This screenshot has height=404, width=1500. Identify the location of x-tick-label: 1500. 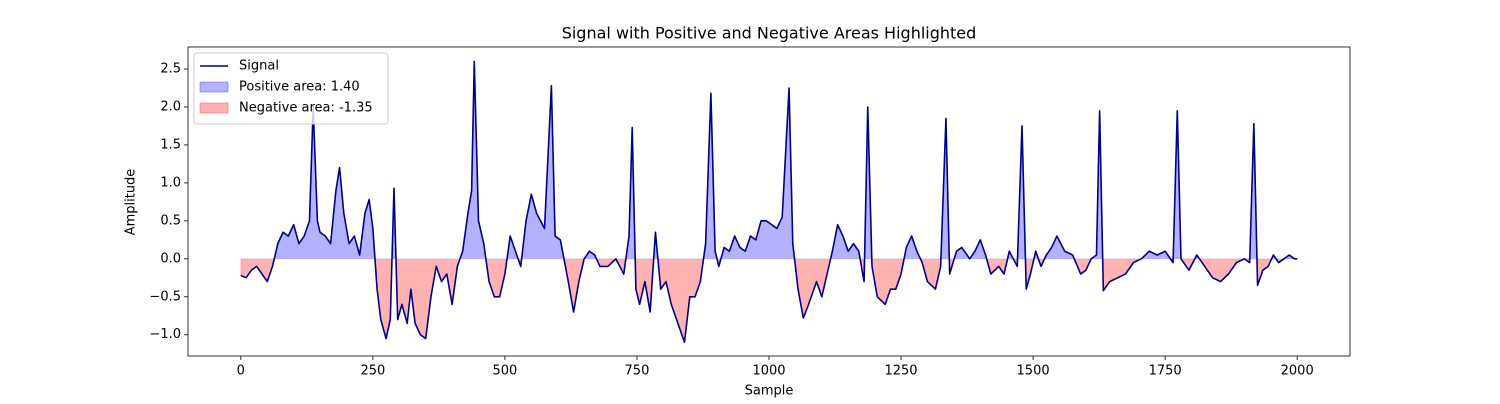
(1033, 371).